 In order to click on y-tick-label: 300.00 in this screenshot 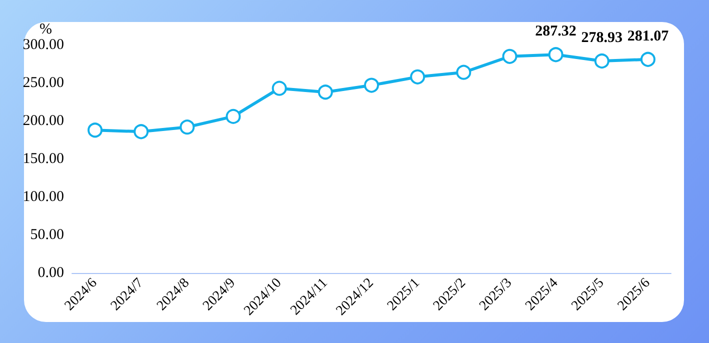, I will do `click(43, 45)`.